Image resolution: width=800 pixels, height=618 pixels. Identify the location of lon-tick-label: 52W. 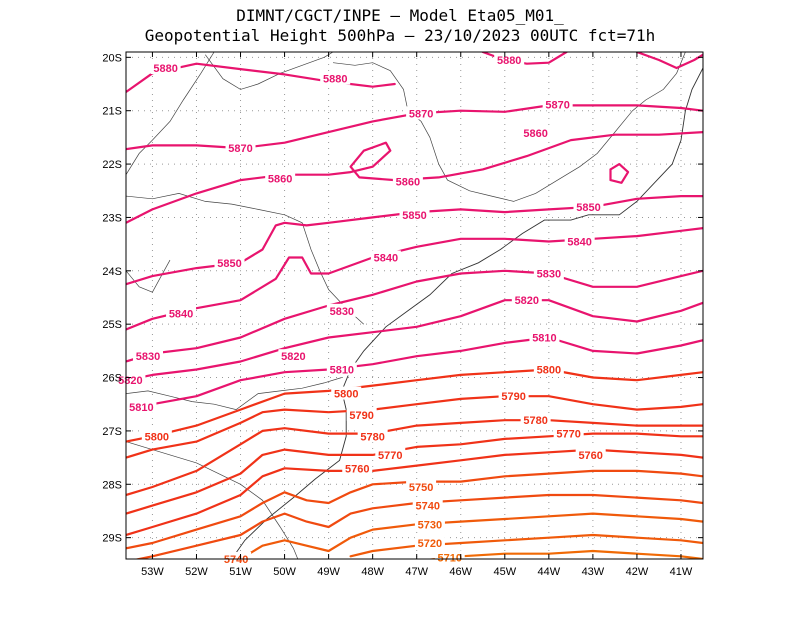
(196, 572).